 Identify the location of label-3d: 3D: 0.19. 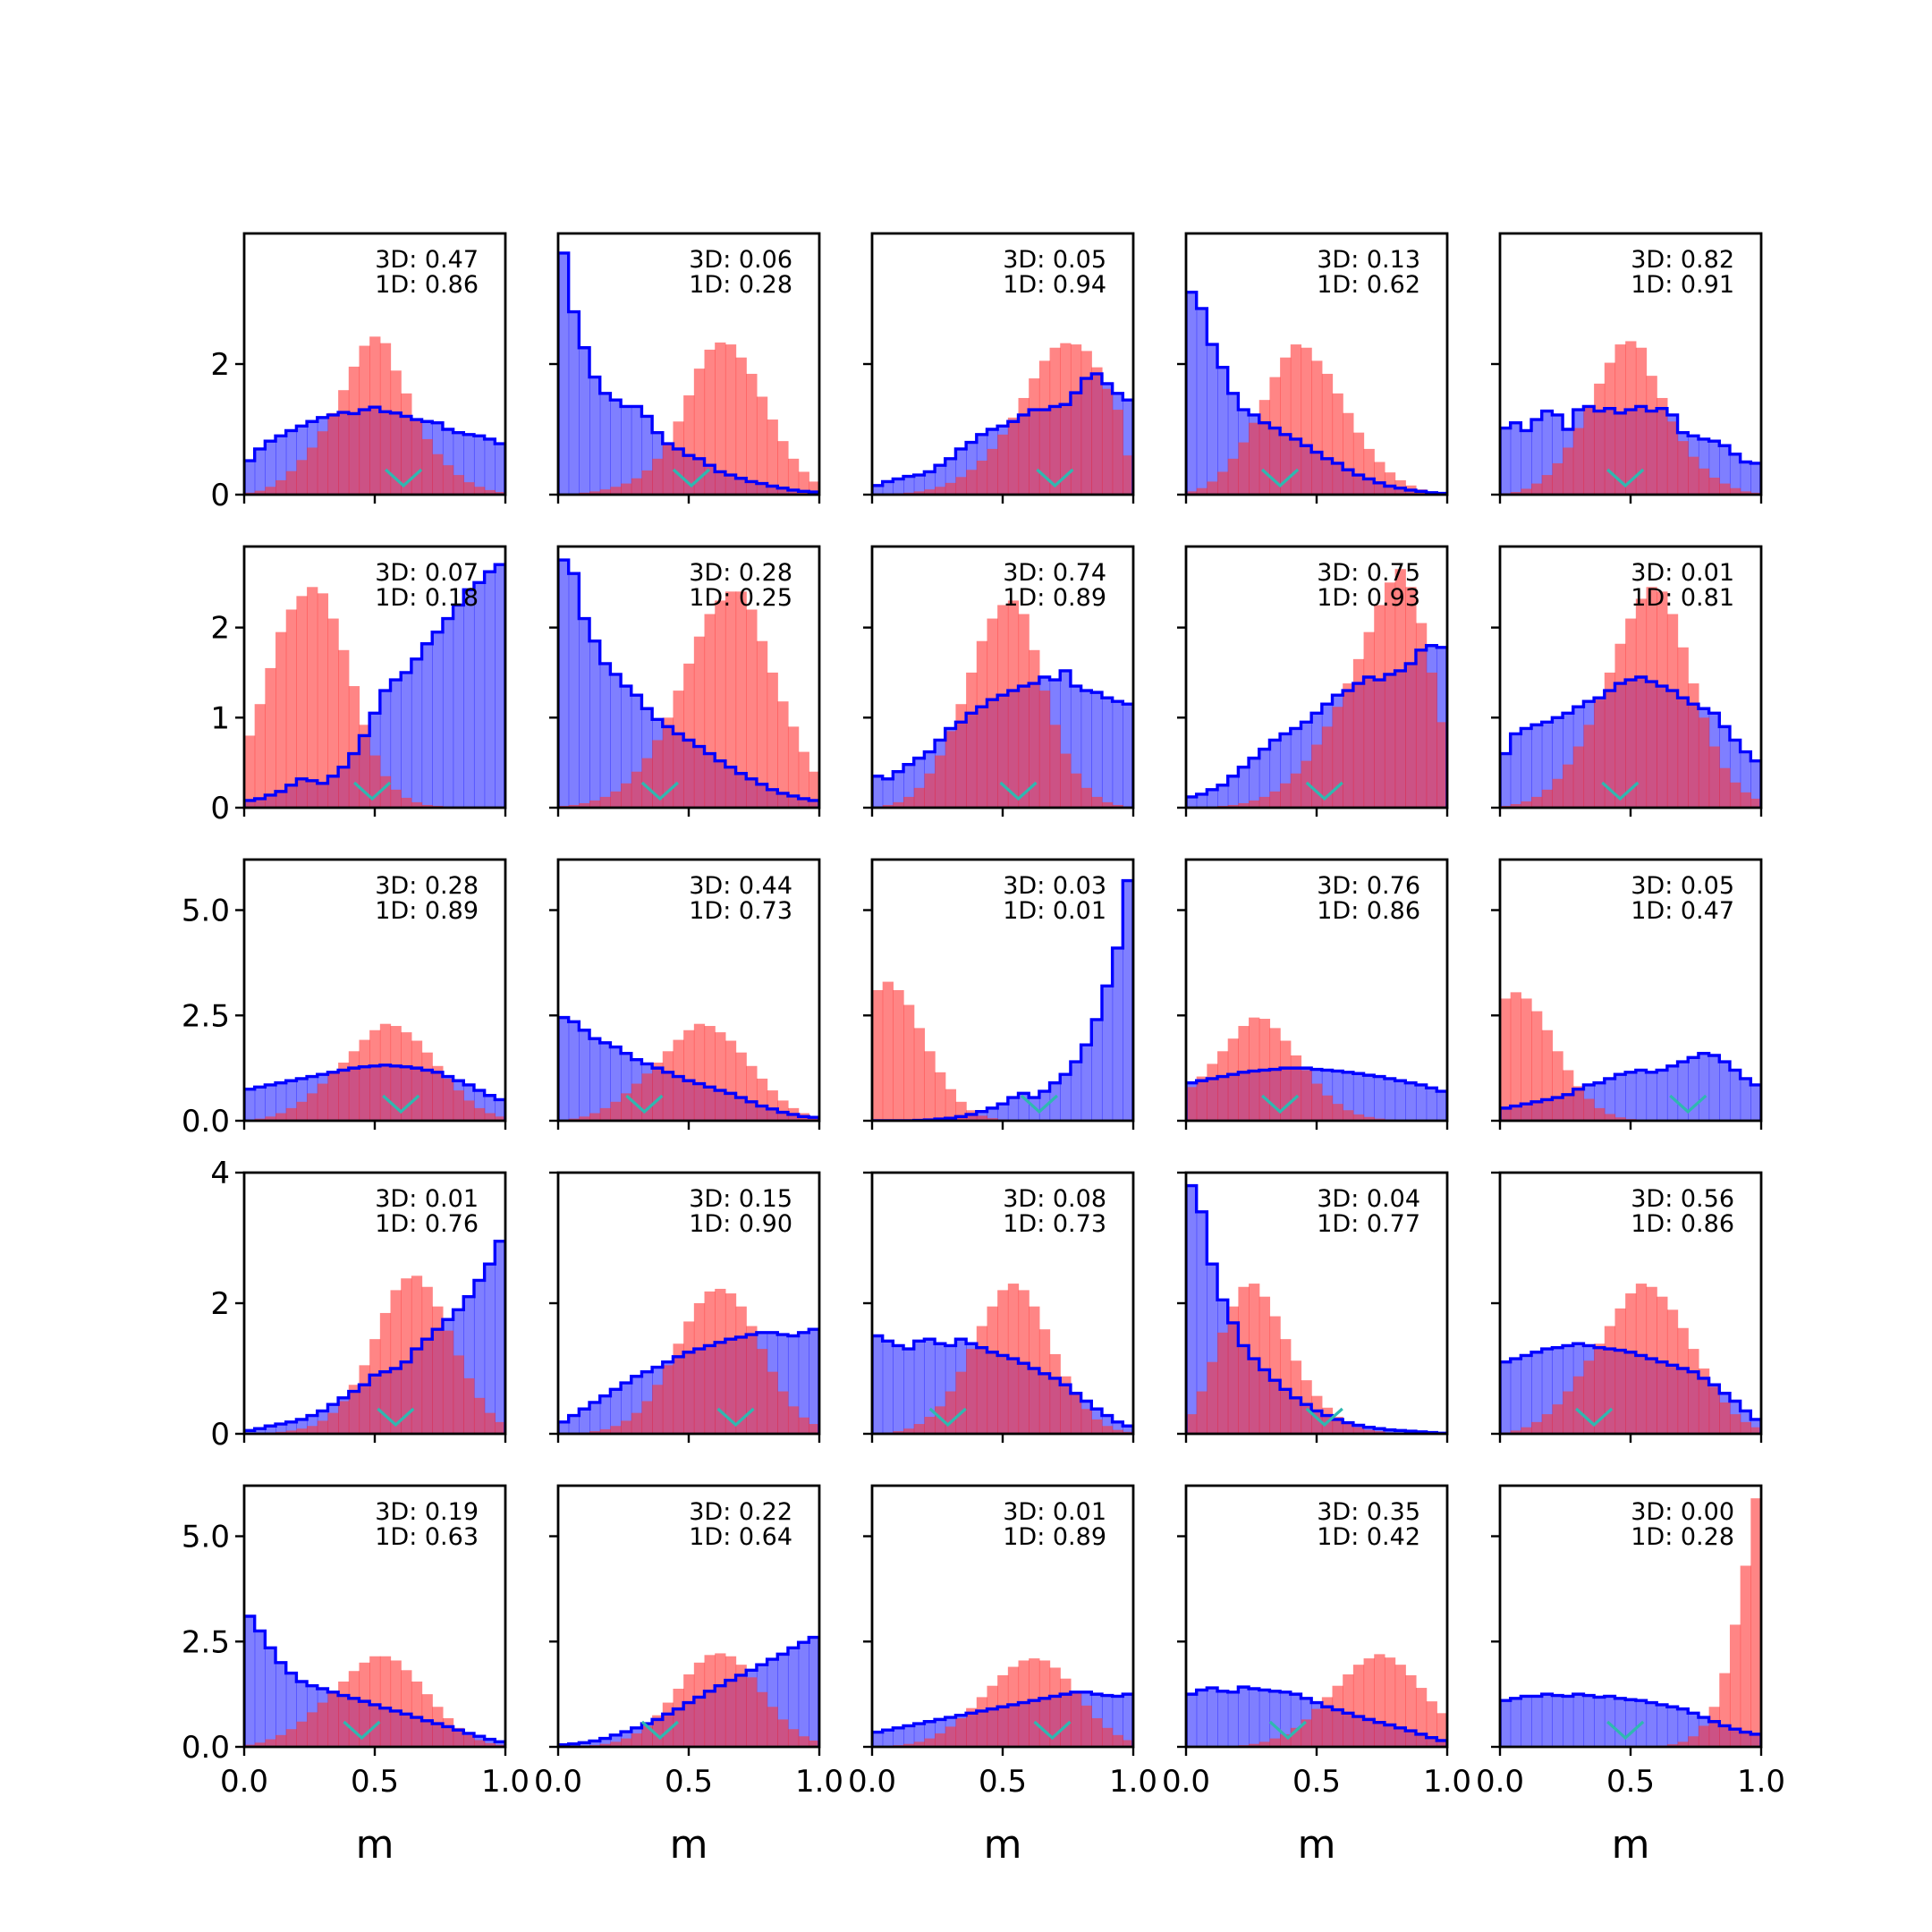
(427, 1512).